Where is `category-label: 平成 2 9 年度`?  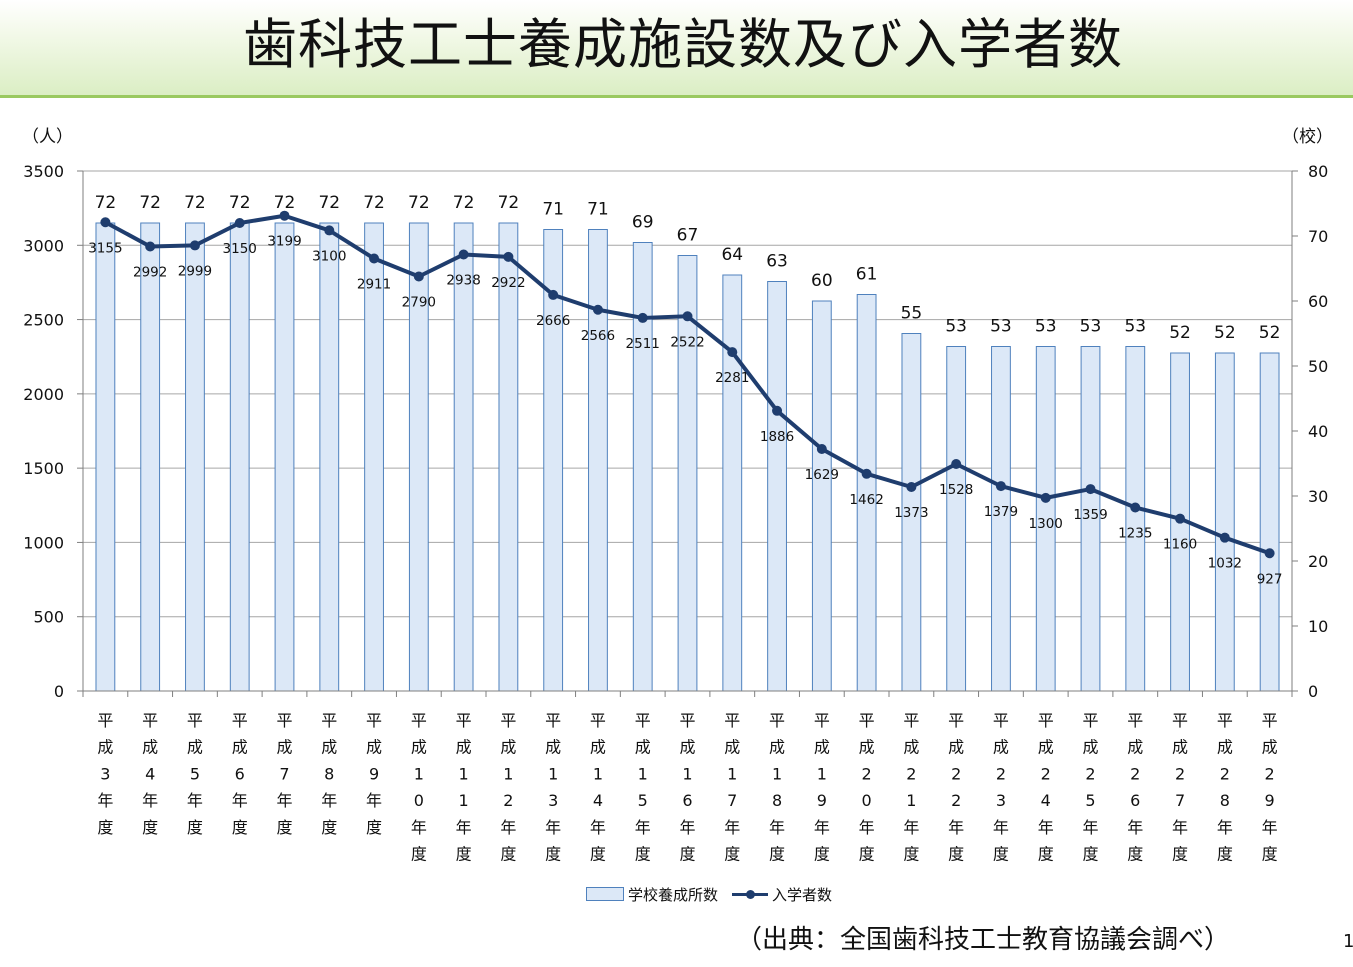 category-label: 平成 2 9 年度 is located at coordinates (1270, 787).